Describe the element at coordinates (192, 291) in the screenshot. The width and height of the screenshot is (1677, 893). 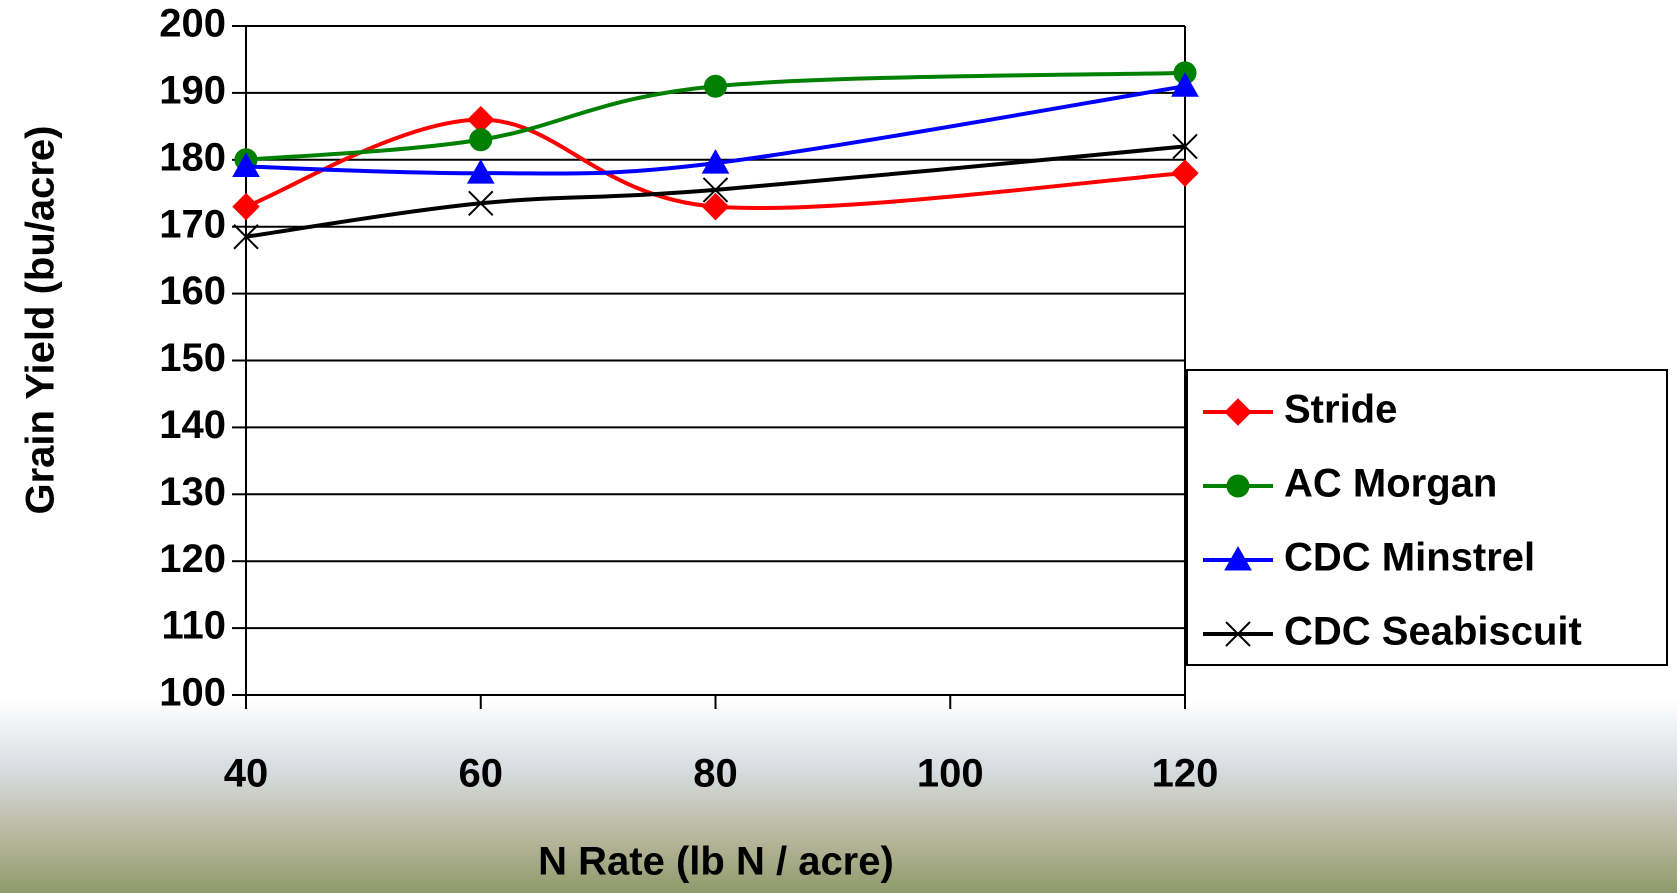
I see `y-tick-label: 160` at that location.